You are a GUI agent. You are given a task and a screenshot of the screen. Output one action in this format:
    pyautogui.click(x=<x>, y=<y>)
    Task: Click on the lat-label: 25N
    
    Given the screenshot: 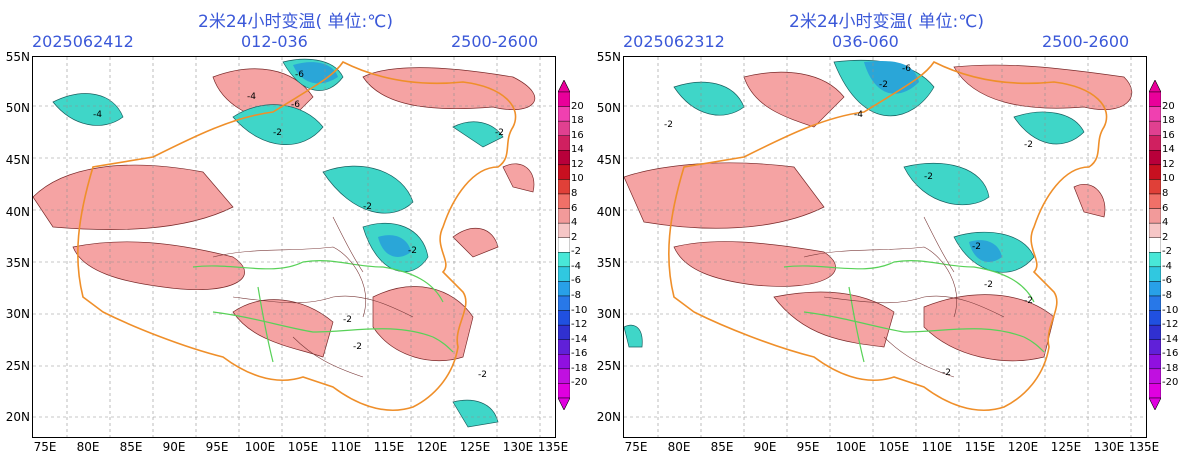 What is the action you would take?
    pyautogui.click(x=17, y=366)
    